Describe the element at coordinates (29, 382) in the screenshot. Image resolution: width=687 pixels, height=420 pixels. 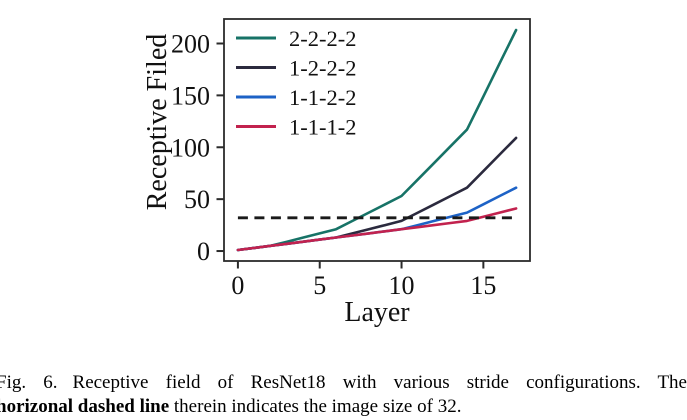
I see `caption-fig-label: Fig. 6.` at that location.